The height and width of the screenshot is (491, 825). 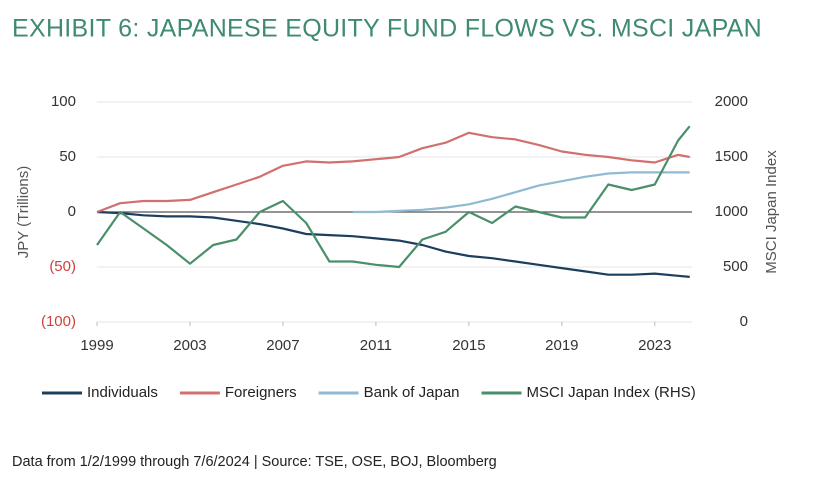 What do you see at coordinates (654, 345) in the screenshot?
I see `x-tick-label: 2023` at bounding box center [654, 345].